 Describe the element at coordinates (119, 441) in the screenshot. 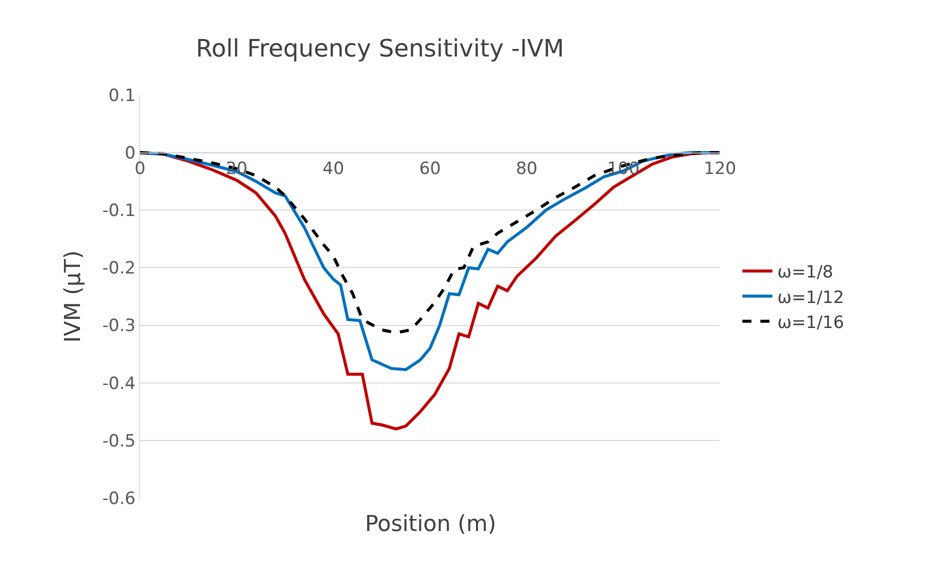

I see `y-tick-label: -0.5` at that location.